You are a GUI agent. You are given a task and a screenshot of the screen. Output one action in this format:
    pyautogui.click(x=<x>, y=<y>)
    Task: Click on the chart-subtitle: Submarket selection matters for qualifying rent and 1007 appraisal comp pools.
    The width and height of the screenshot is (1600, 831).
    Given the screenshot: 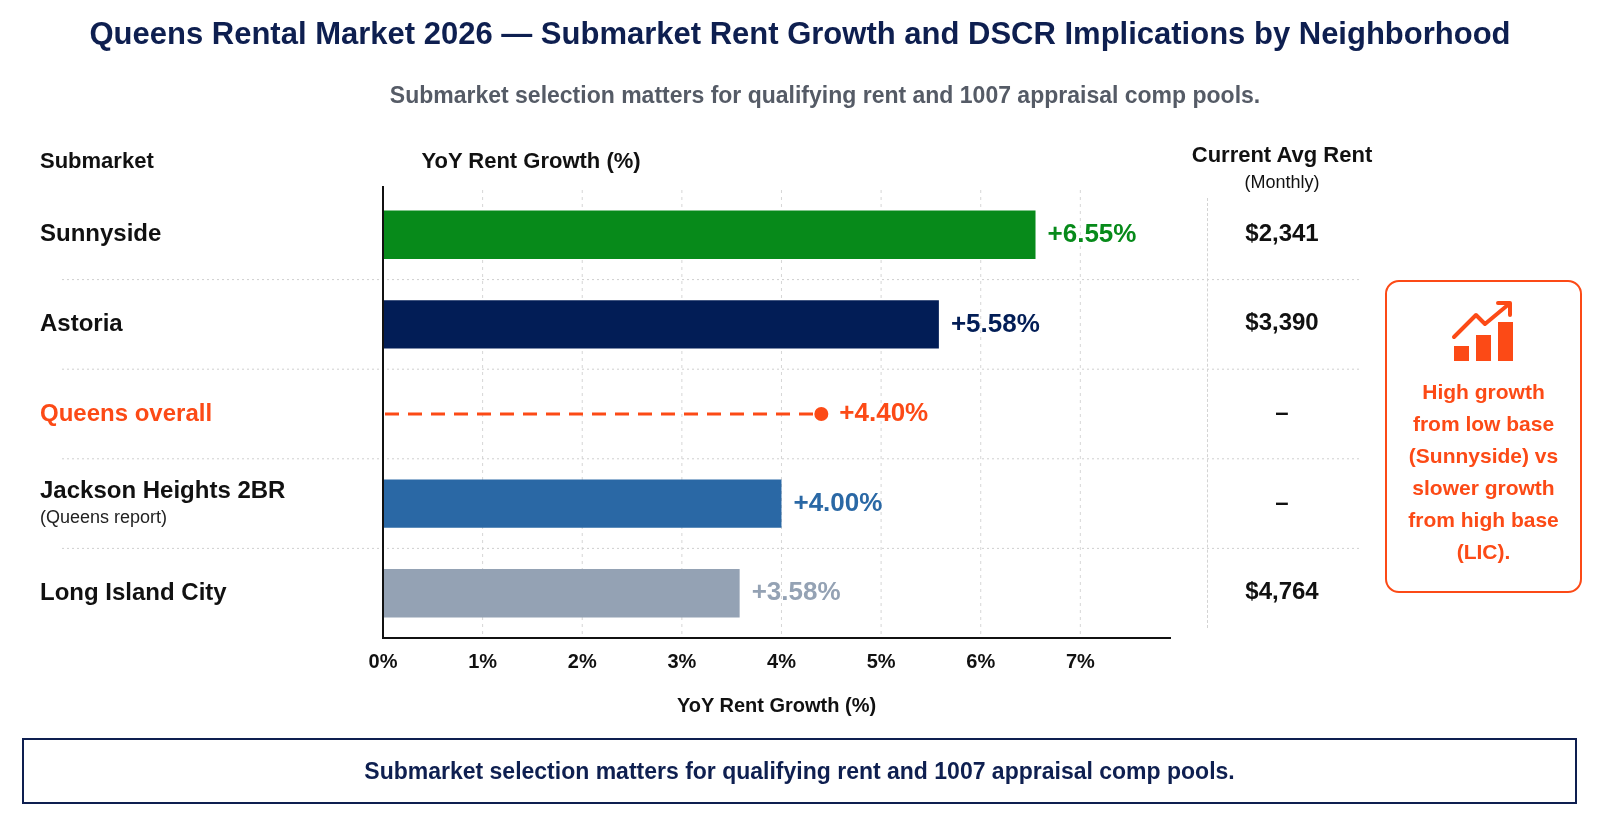 What is the action you would take?
    pyautogui.click(x=825, y=95)
    